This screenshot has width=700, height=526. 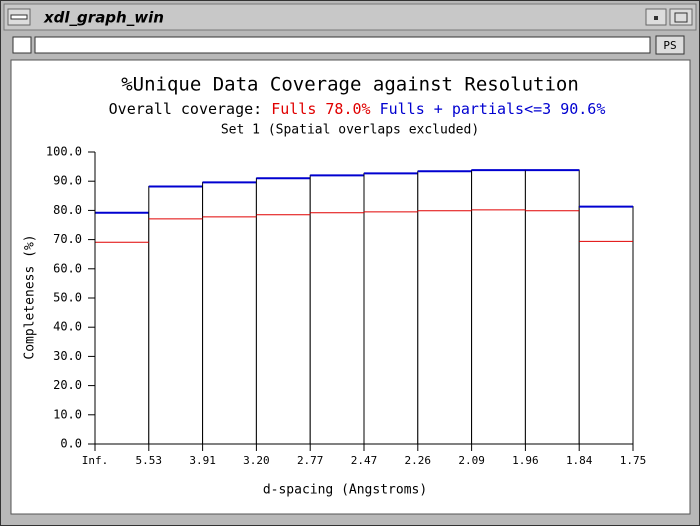 What do you see at coordinates (342, 45) in the screenshot?
I see `text-field` at bounding box center [342, 45].